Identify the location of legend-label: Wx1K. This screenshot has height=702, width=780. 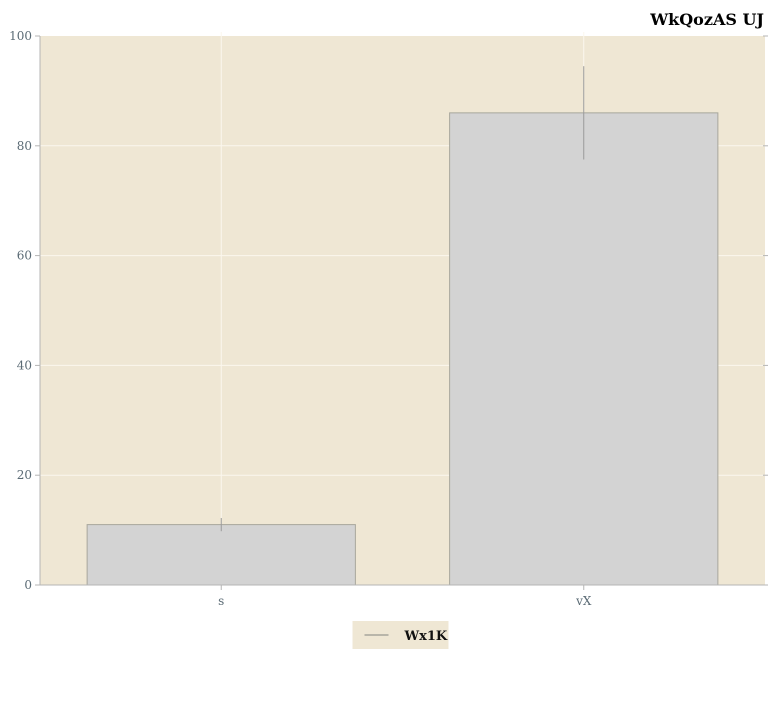
(426, 636).